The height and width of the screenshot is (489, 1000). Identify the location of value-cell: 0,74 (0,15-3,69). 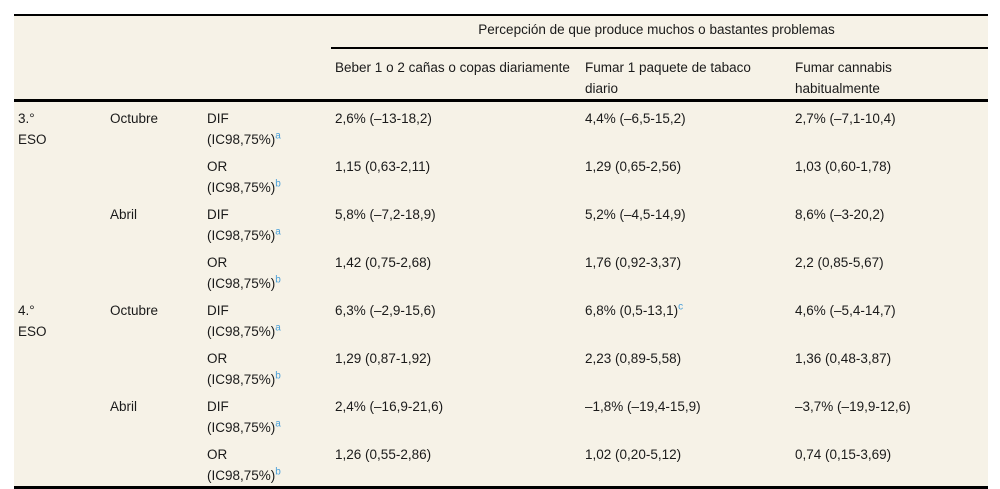
(843, 454).